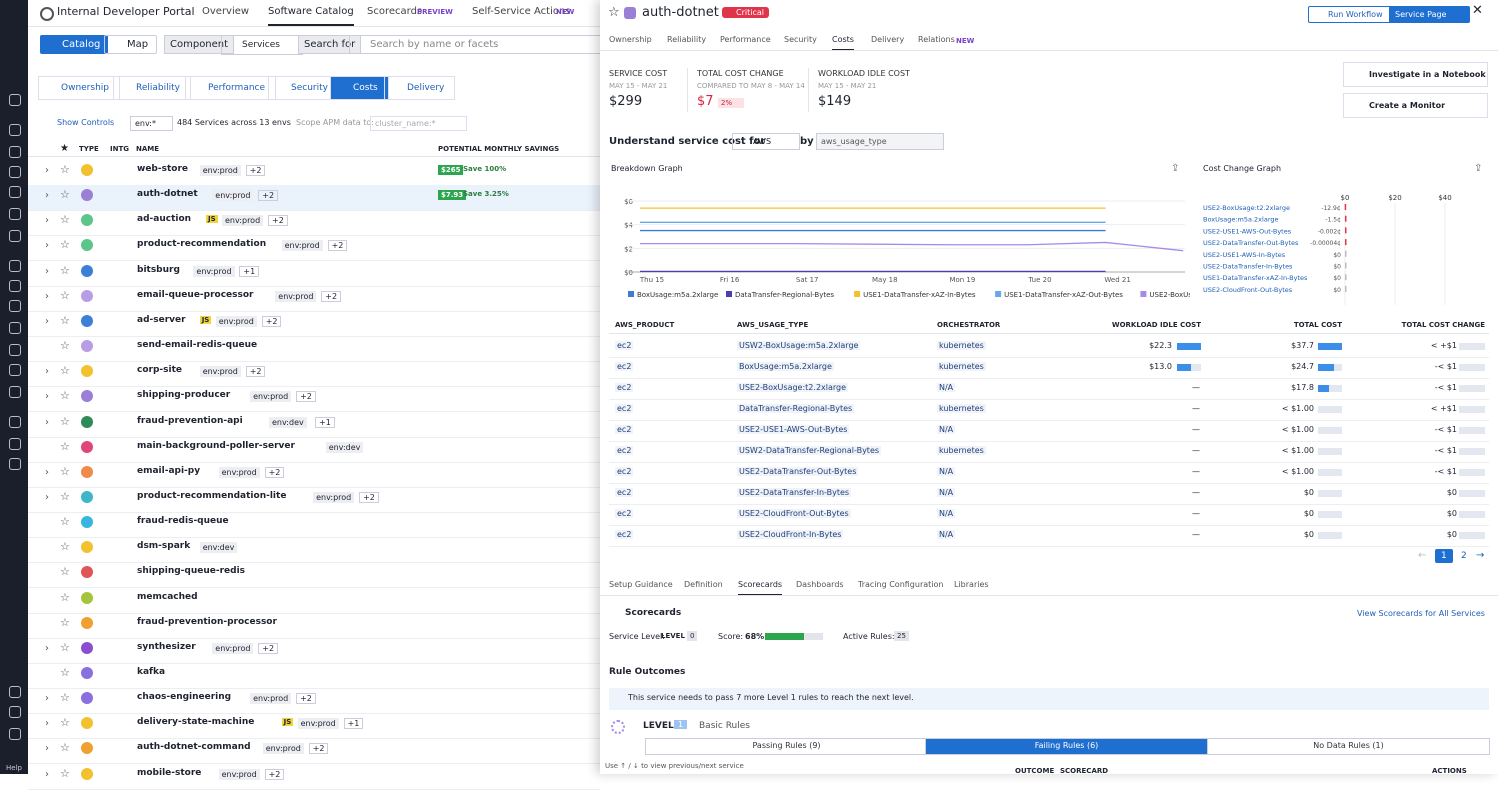 This screenshot has width=1498, height=790. Describe the element at coordinates (820, 584) in the screenshot. I see `lower-tab: Dashboards` at that location.